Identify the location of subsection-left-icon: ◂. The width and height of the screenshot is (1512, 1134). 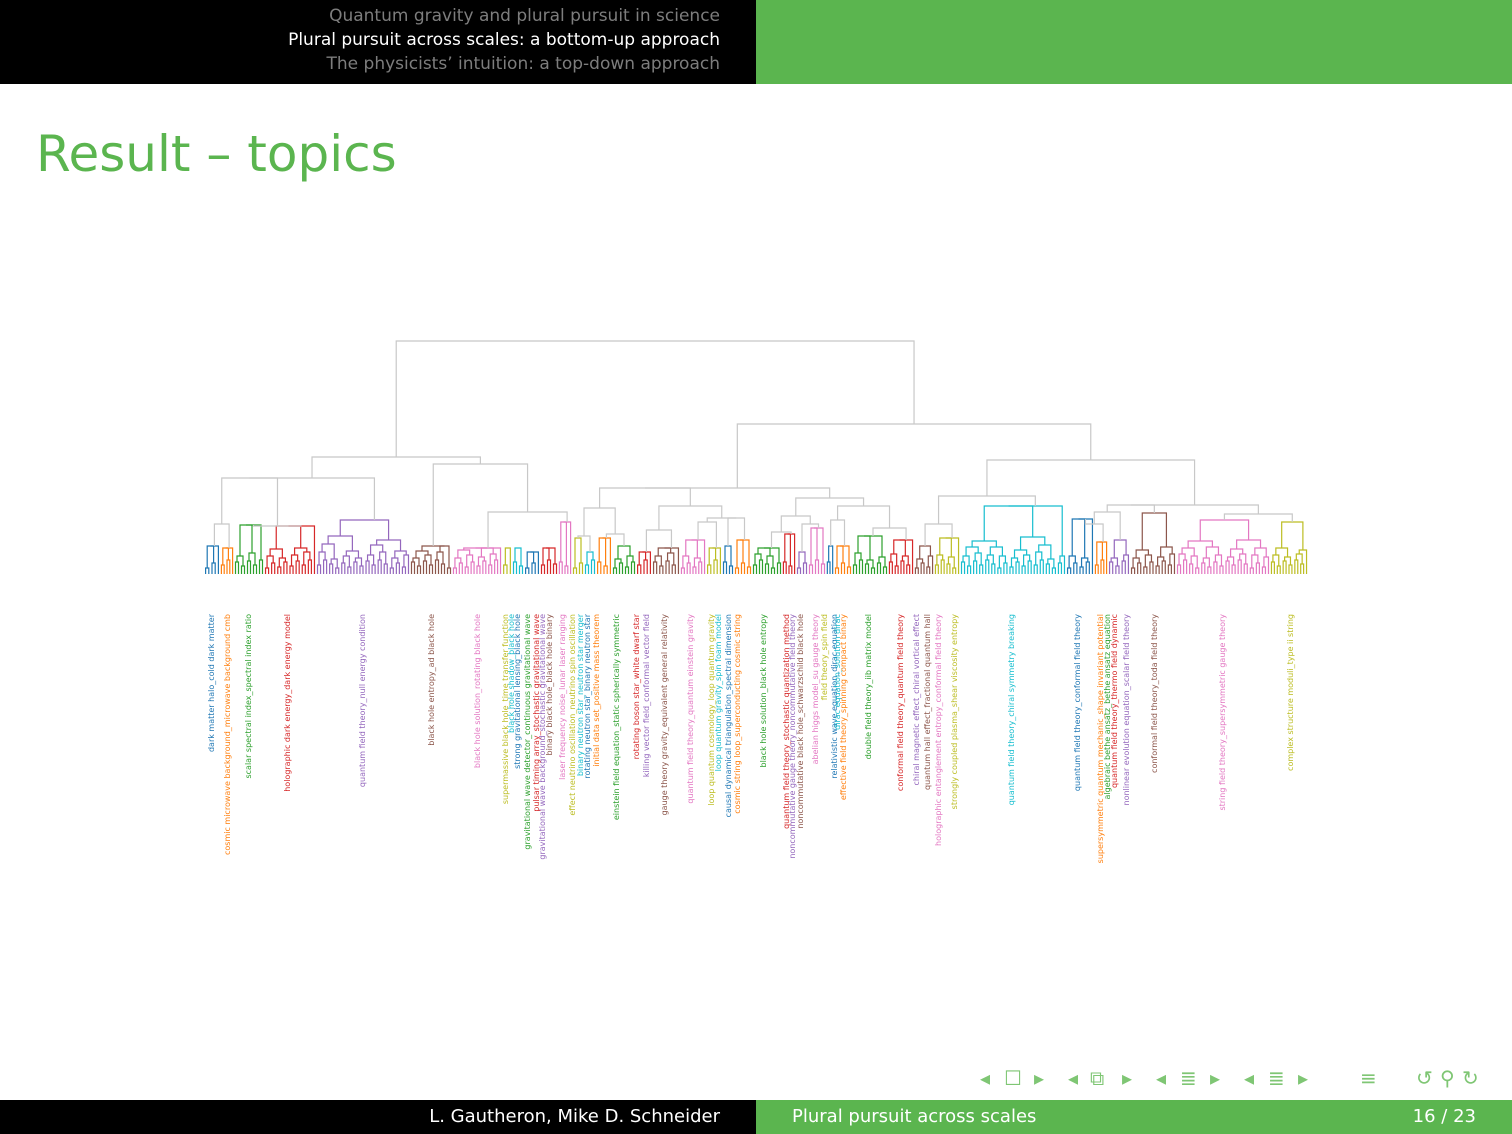
(1073, 1078).